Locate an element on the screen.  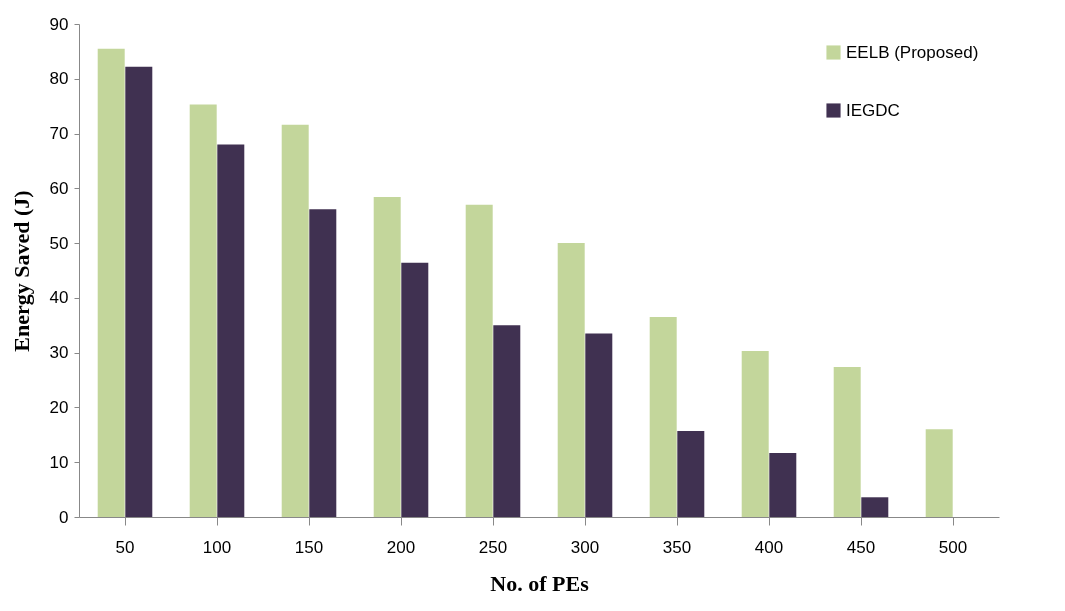
y-tick-label: 90 is located at coordinates (59, 24).